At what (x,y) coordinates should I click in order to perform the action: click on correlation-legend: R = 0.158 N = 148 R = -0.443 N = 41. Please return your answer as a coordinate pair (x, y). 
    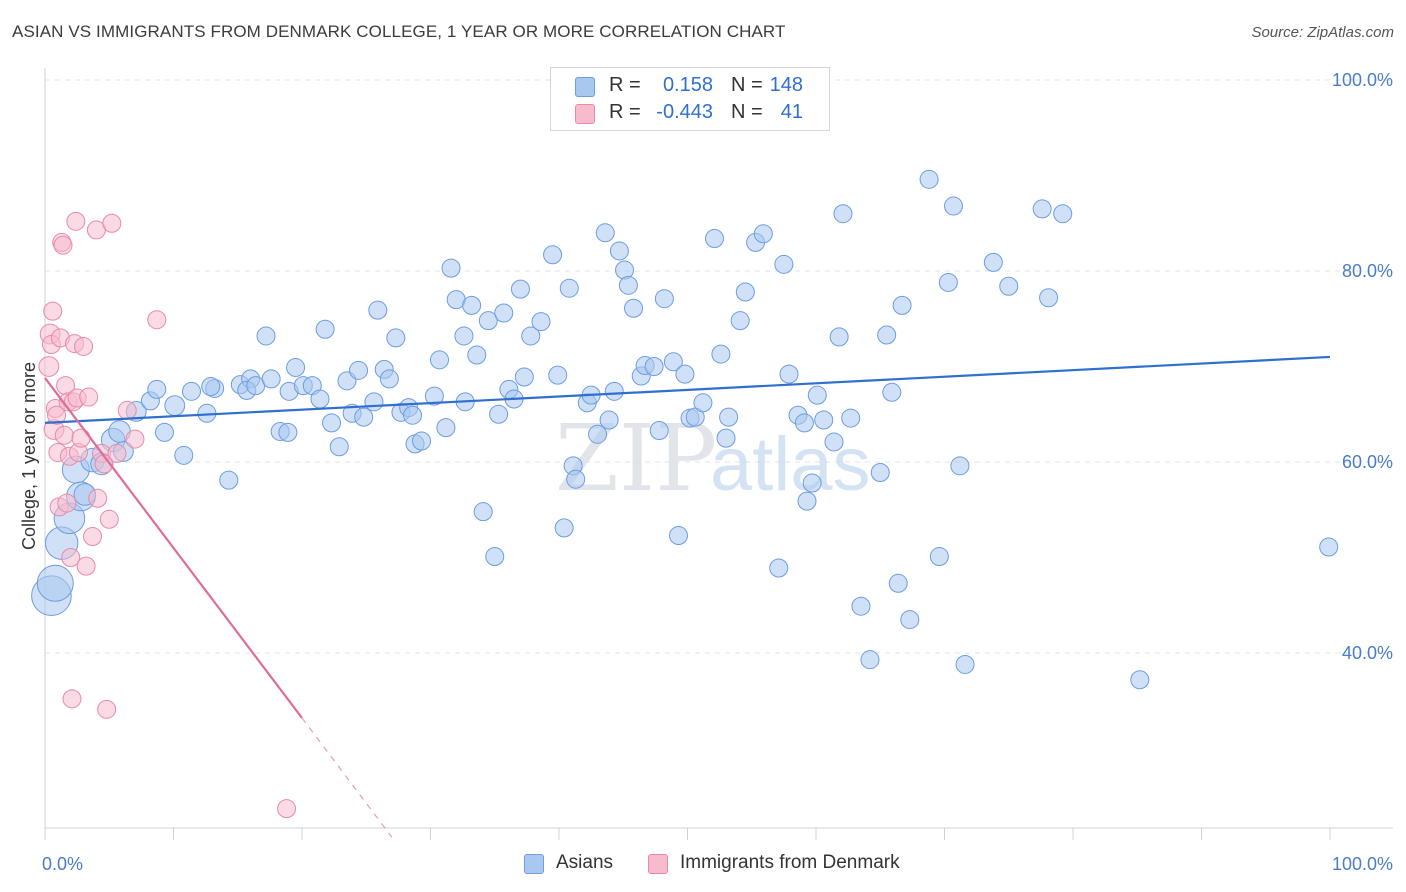
    Looking at the image, I should click on (690, 99).